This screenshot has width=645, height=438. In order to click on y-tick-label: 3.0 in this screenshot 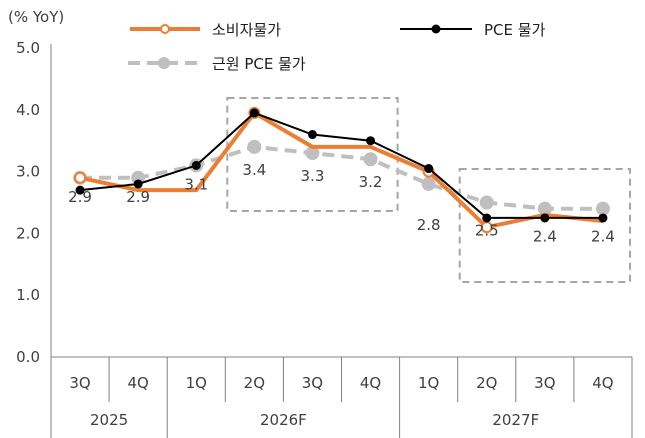, I will do `click(28, 172)`.